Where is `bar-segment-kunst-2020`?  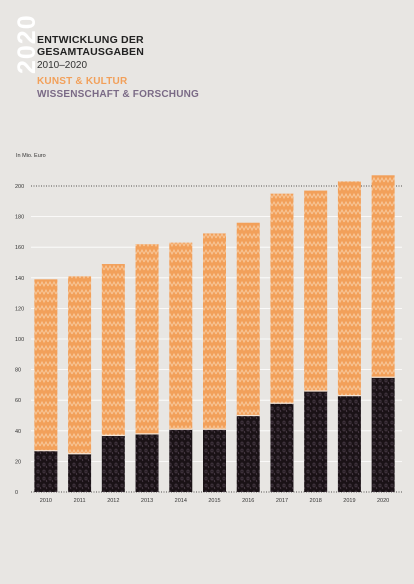
bar-segment-kunst-2020 is located at coordinates (383, 276).